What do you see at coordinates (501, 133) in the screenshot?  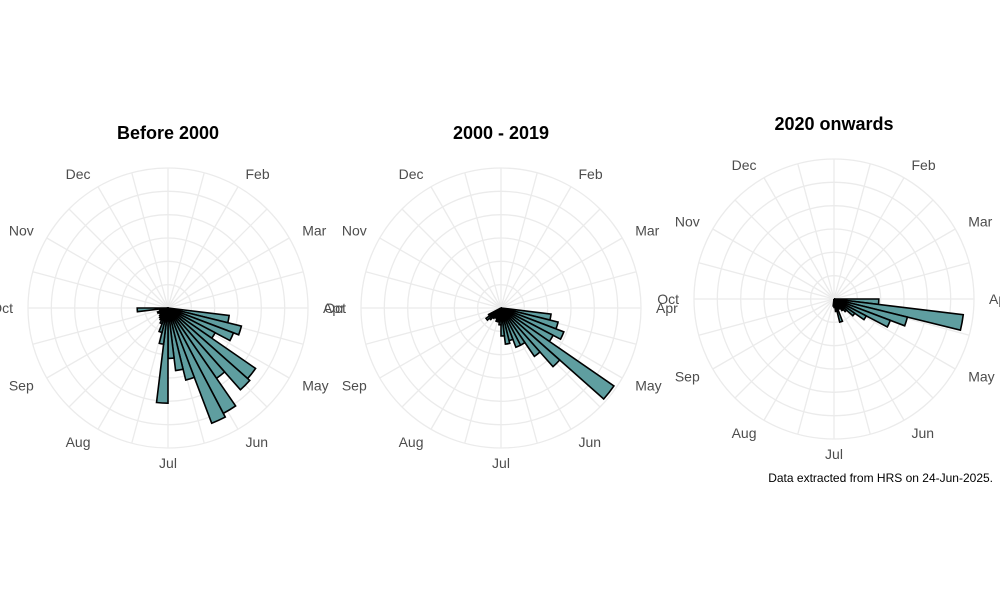 I see `panel-title-2000-2019: 2000 - 2019` at bounding box center [501, 133].